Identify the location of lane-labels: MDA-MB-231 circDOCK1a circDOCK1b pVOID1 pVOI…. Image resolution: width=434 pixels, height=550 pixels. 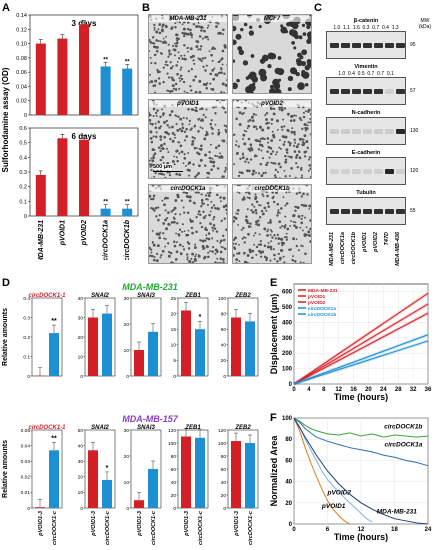
(365, 248).